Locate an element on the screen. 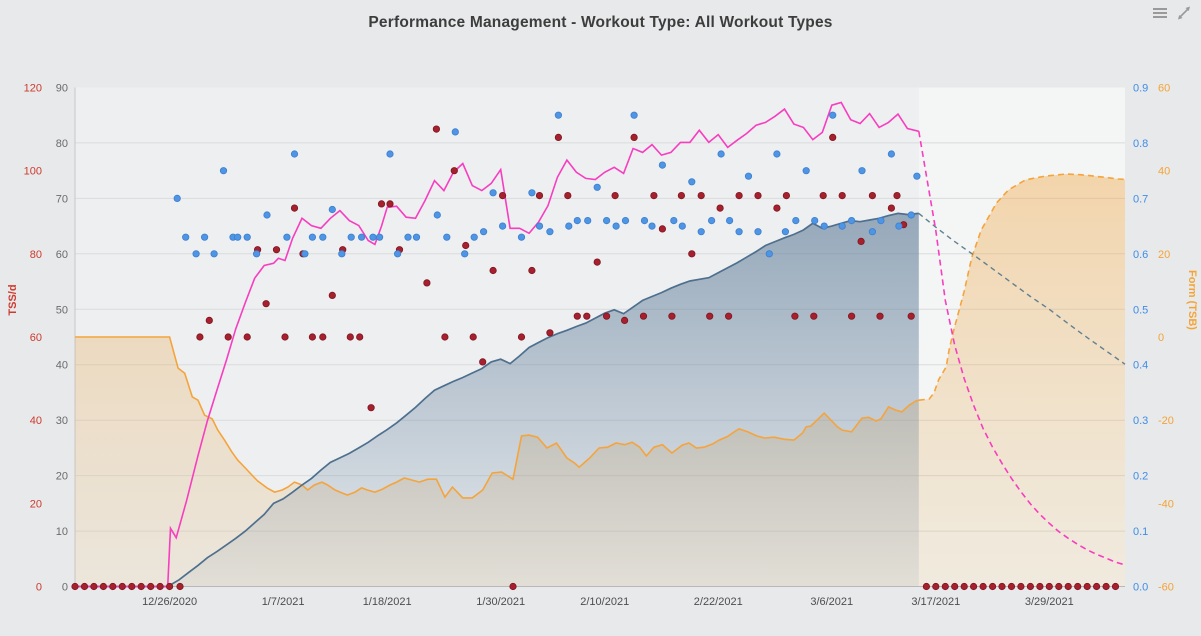 Image resolution: width=1201 pixels, height=636 pixels. hamburger-menu-icon is located at coordinates (1160, 13).